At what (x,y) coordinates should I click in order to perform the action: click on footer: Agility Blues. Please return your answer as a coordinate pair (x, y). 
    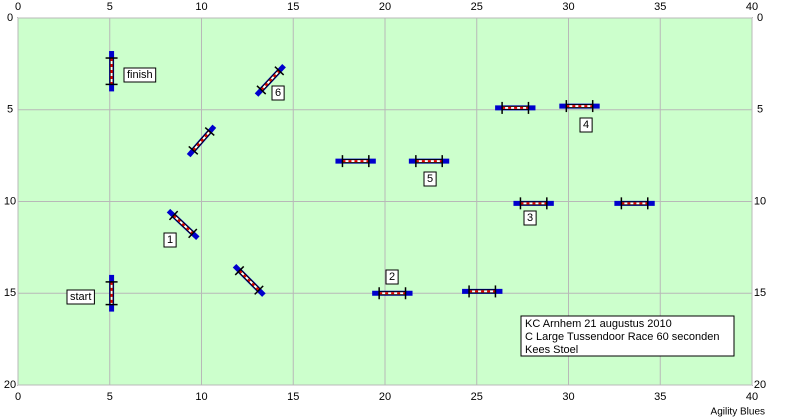
    Looking at the image, I should click on (738, 412).